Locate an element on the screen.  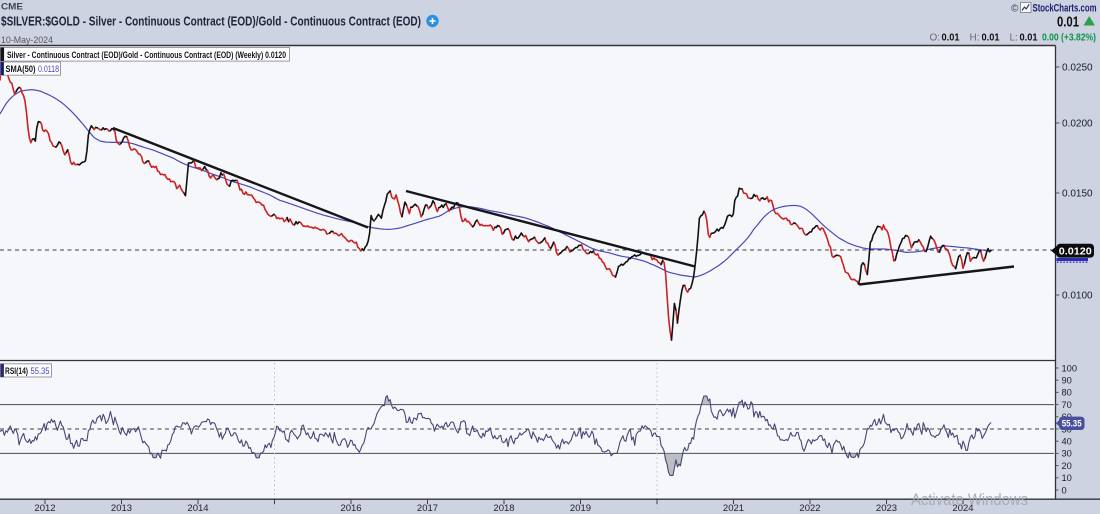
svg-text: 2012 is located at coordinates (44, 508).